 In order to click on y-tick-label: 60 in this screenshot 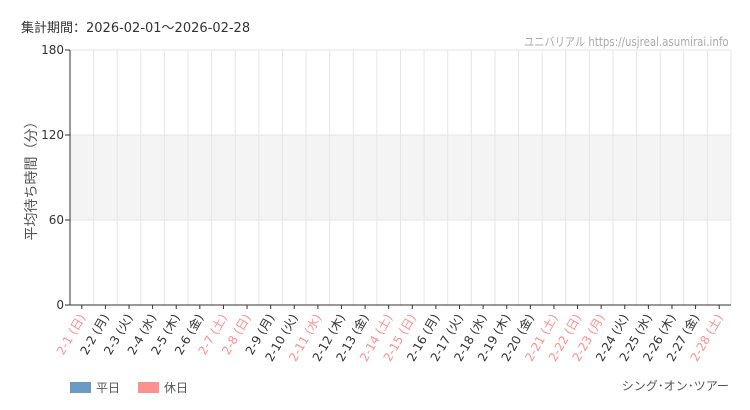, I will do `click(56, 220)`.